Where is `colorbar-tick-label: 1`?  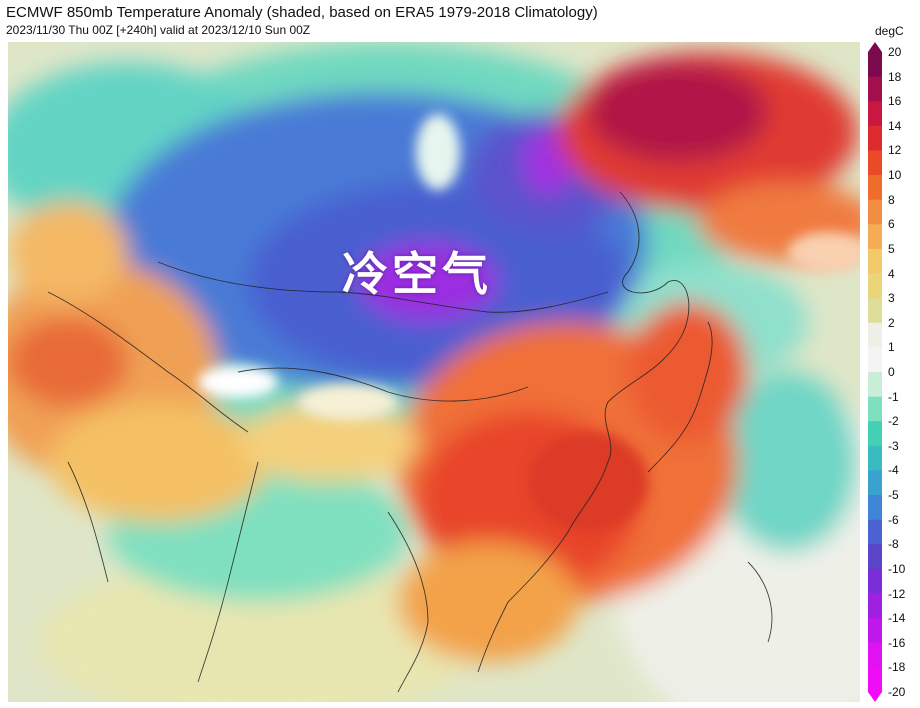 colorbar-tick-label: 1 is located at coordinates (891, 347).